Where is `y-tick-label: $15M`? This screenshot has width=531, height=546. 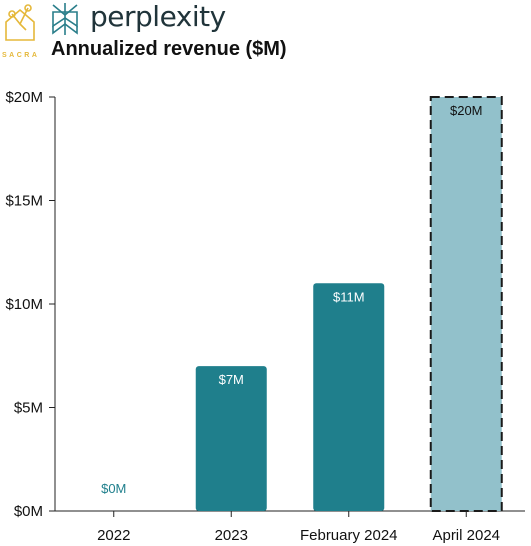 y-tick-label: $15M is located at coordinates (24, 201).